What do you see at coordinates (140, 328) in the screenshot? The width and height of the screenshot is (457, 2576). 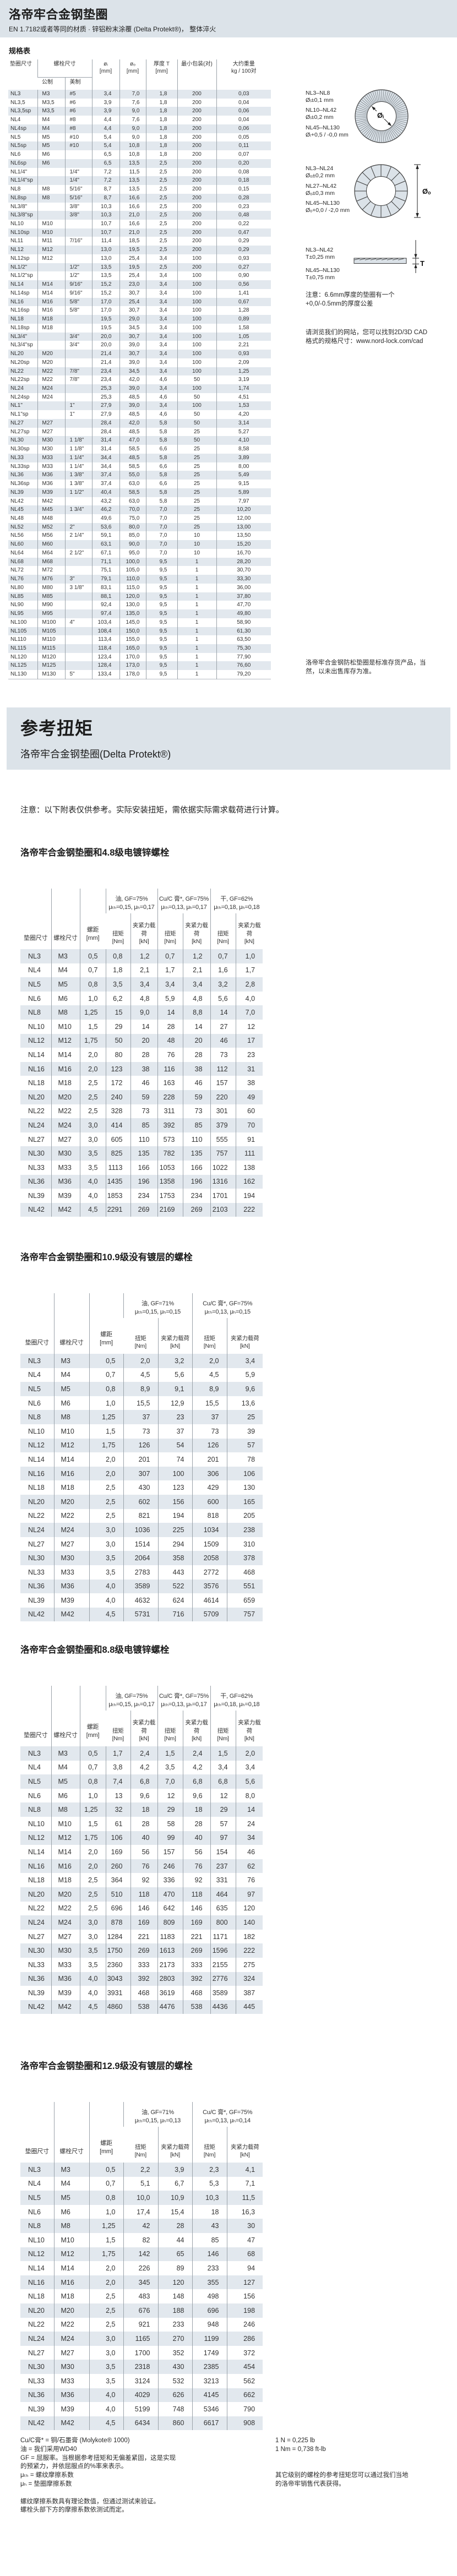 I see `table-row: NL18sp M18 19,5 34,5 3,4 100 1,58` at bounding box center [140, 328].